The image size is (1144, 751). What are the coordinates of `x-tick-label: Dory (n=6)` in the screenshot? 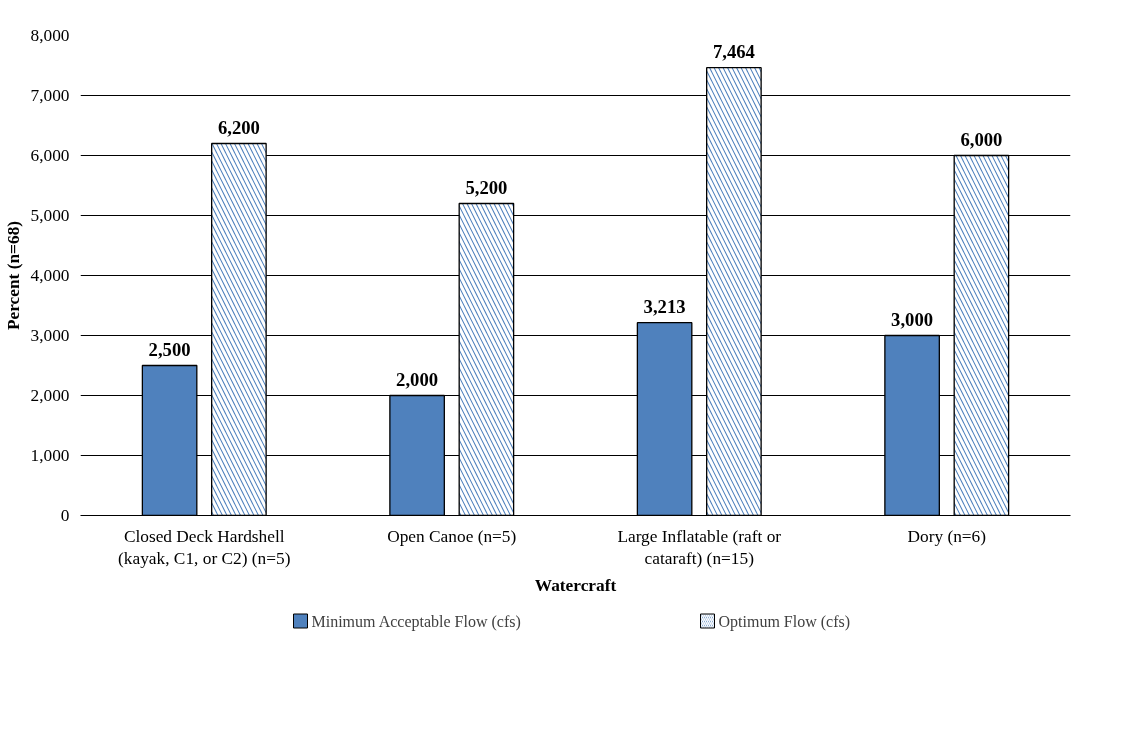 It's located at (947, 536).